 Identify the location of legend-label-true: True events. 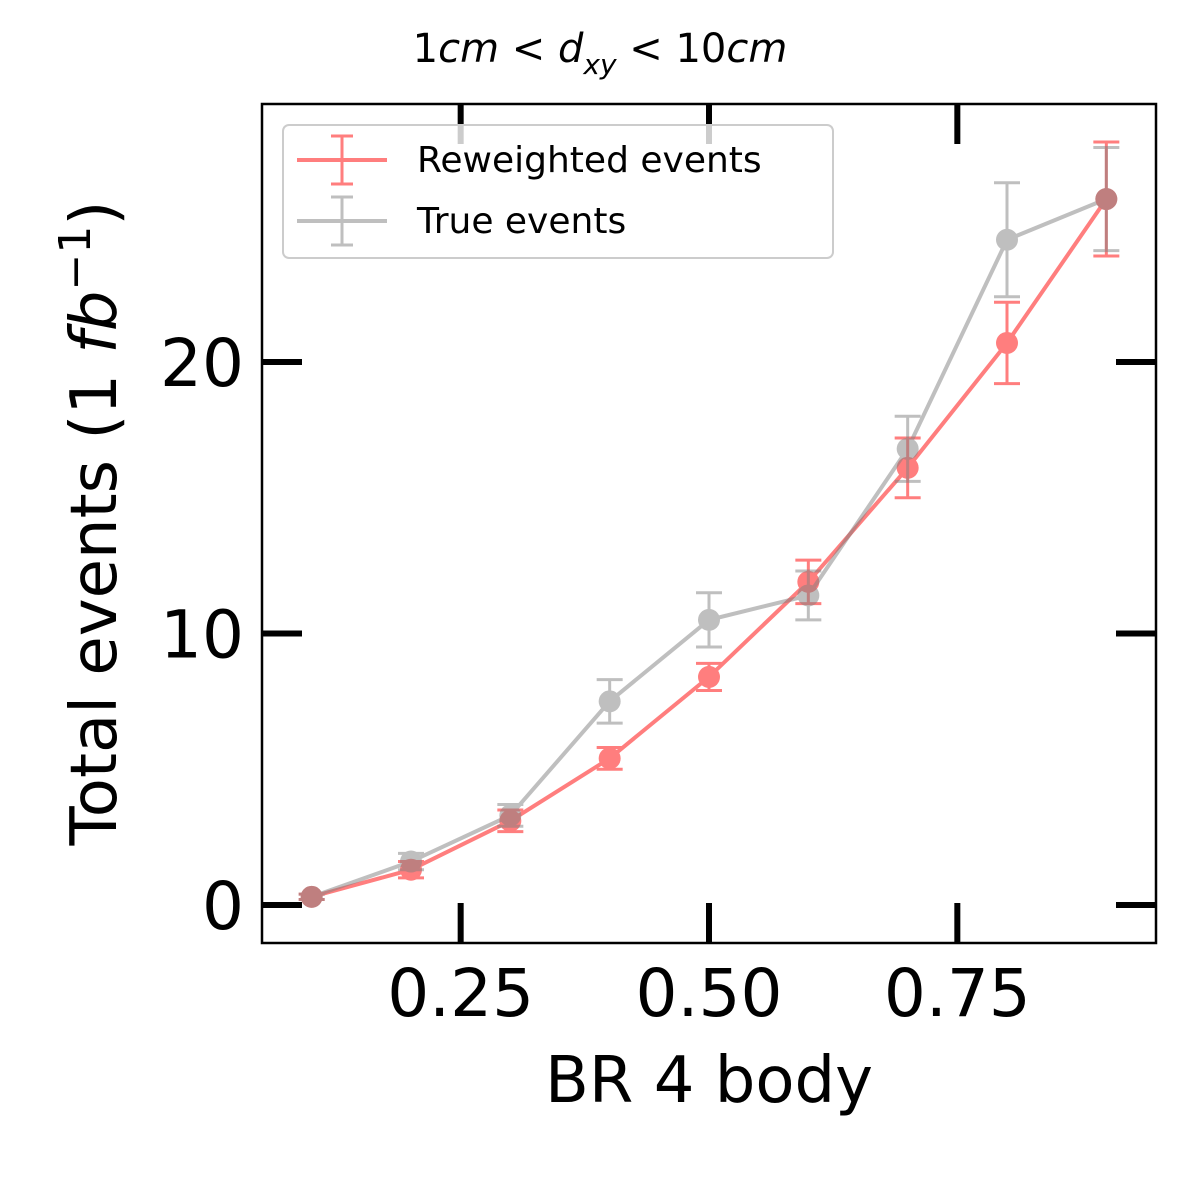
(521, 221).